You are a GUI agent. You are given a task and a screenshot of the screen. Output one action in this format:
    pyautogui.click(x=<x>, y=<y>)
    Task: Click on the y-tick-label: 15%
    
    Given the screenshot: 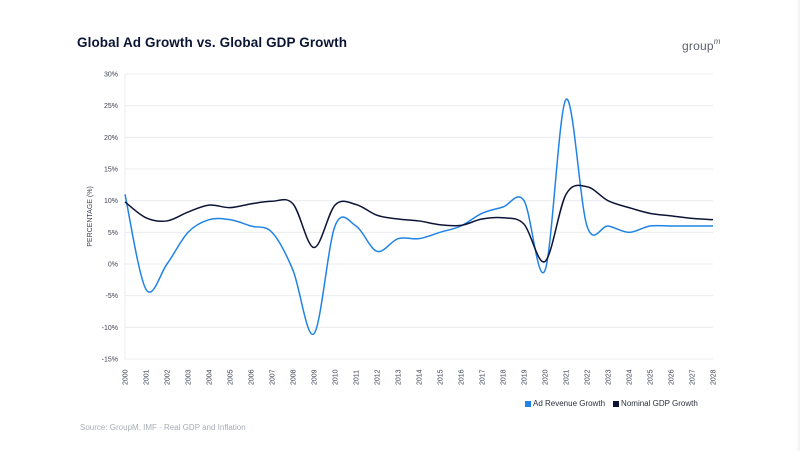 What is the action you would take?
    pyautogui.click(x=111, y=170)
    